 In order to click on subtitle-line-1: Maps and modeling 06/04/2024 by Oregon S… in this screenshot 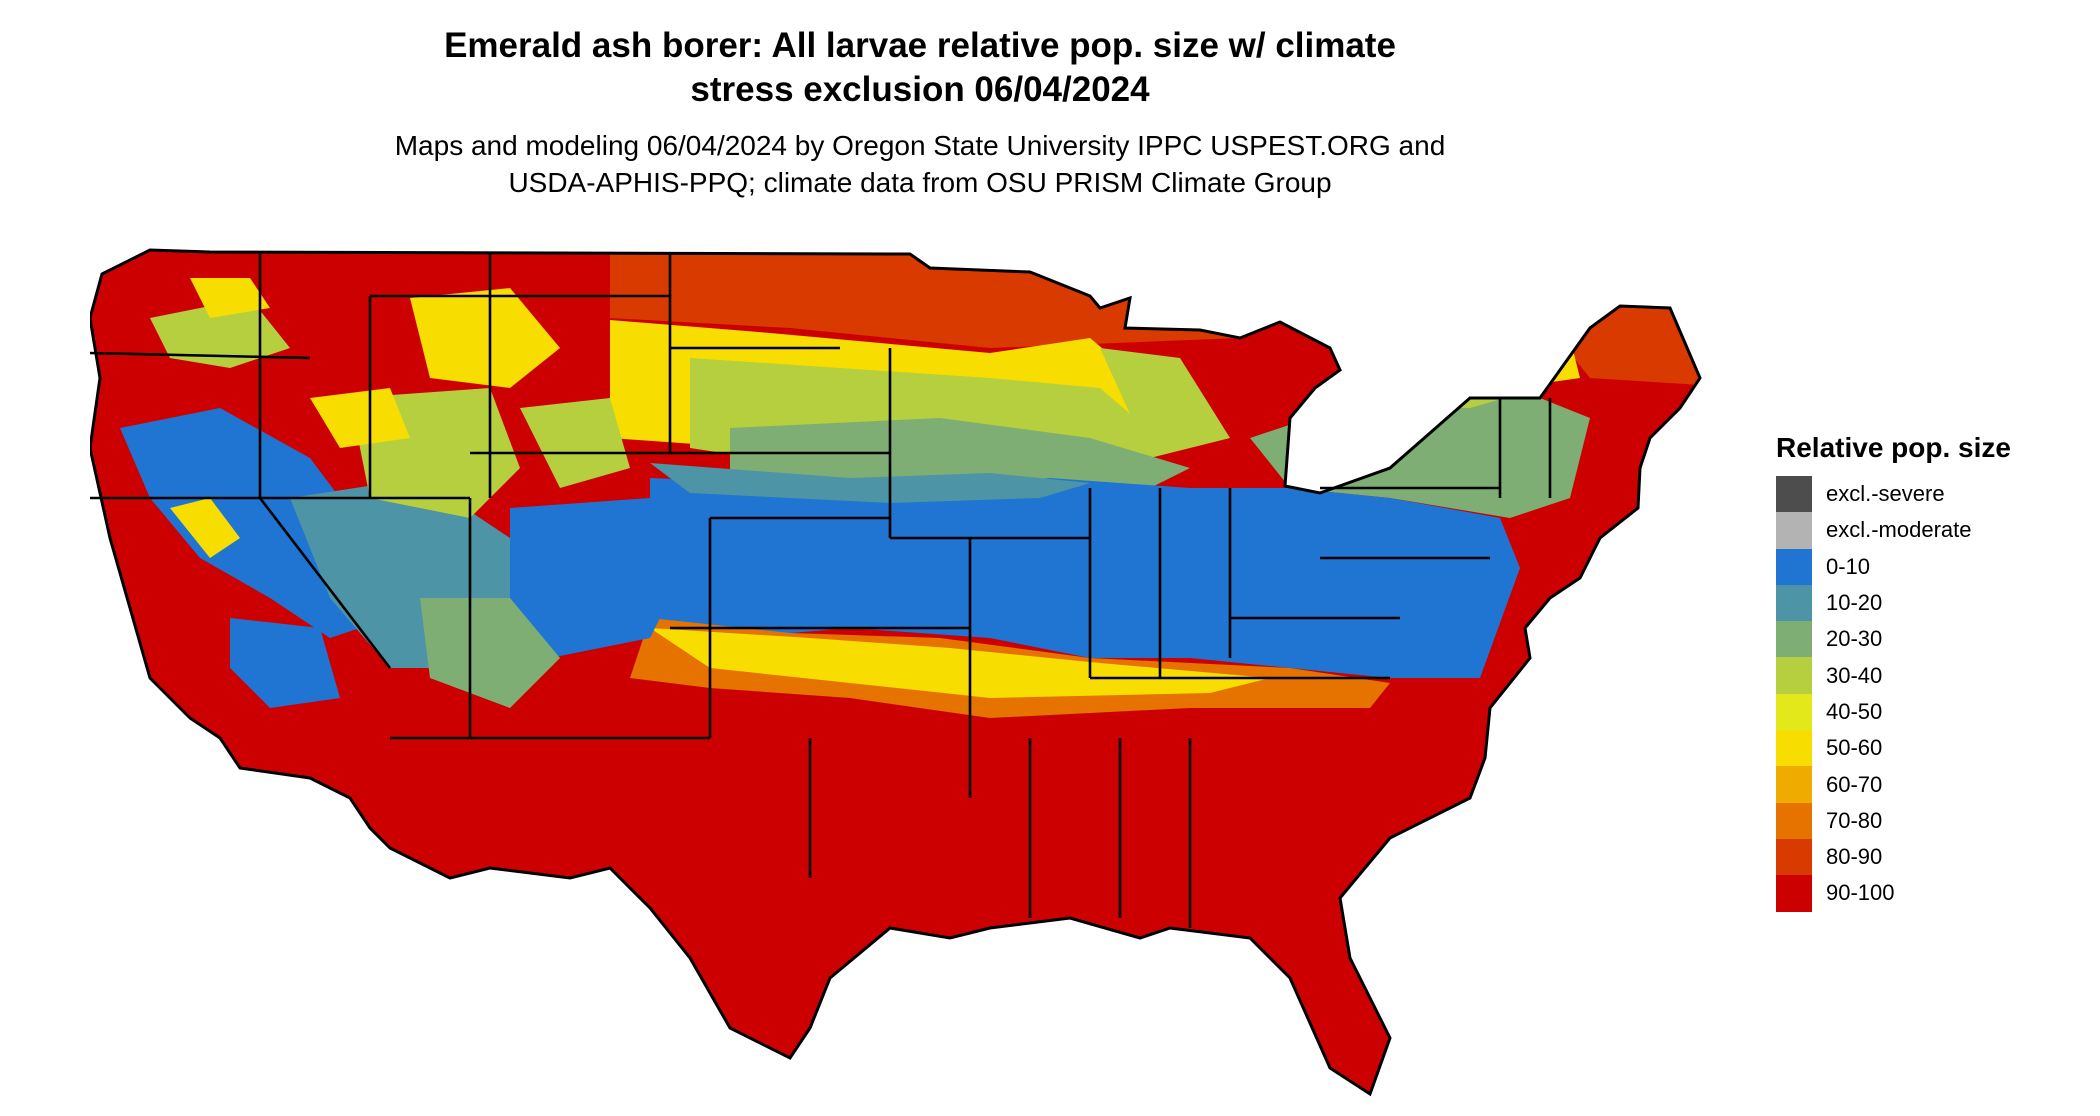, I will do `click(920, 145)`.